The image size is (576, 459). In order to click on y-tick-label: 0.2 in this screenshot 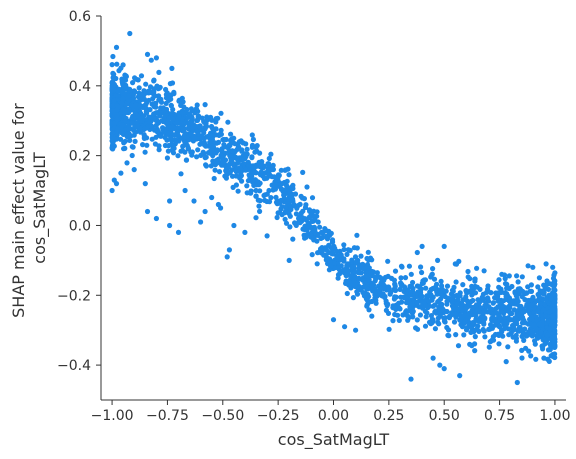, I will do `click(80, 157)`.